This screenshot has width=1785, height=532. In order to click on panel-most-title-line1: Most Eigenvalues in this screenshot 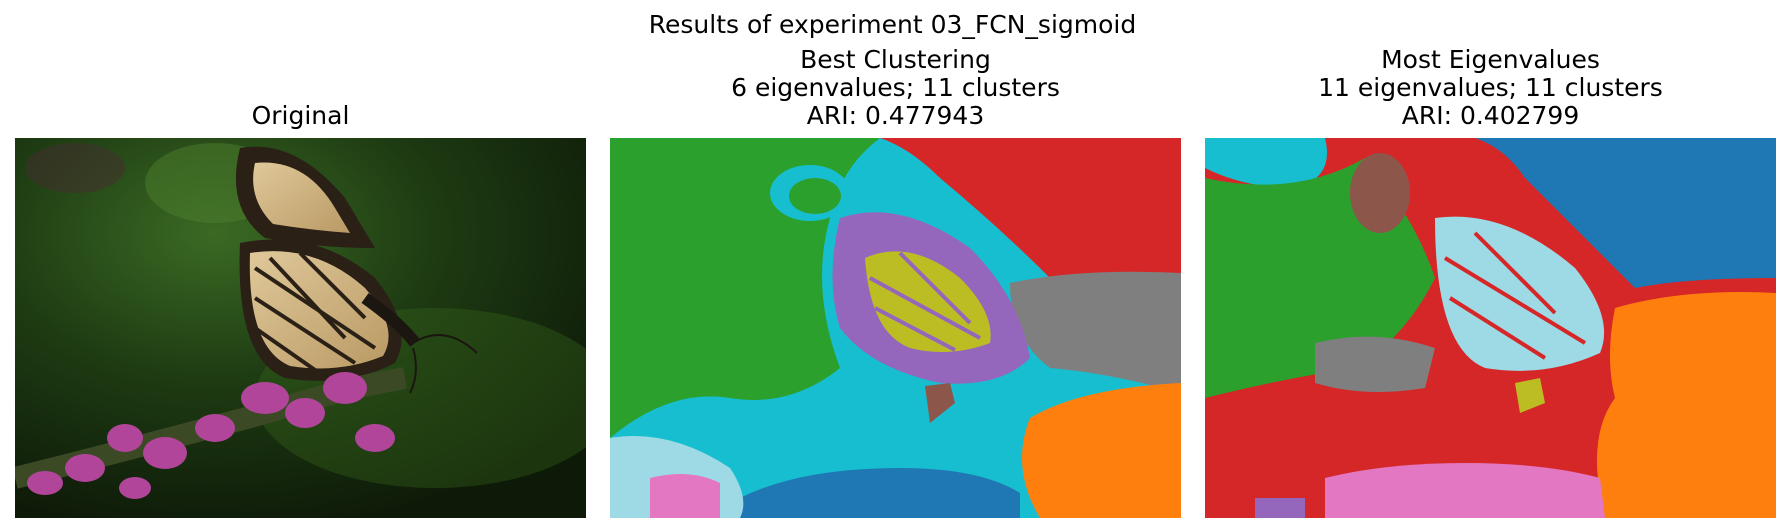, I will do `click(1490, 59)`.